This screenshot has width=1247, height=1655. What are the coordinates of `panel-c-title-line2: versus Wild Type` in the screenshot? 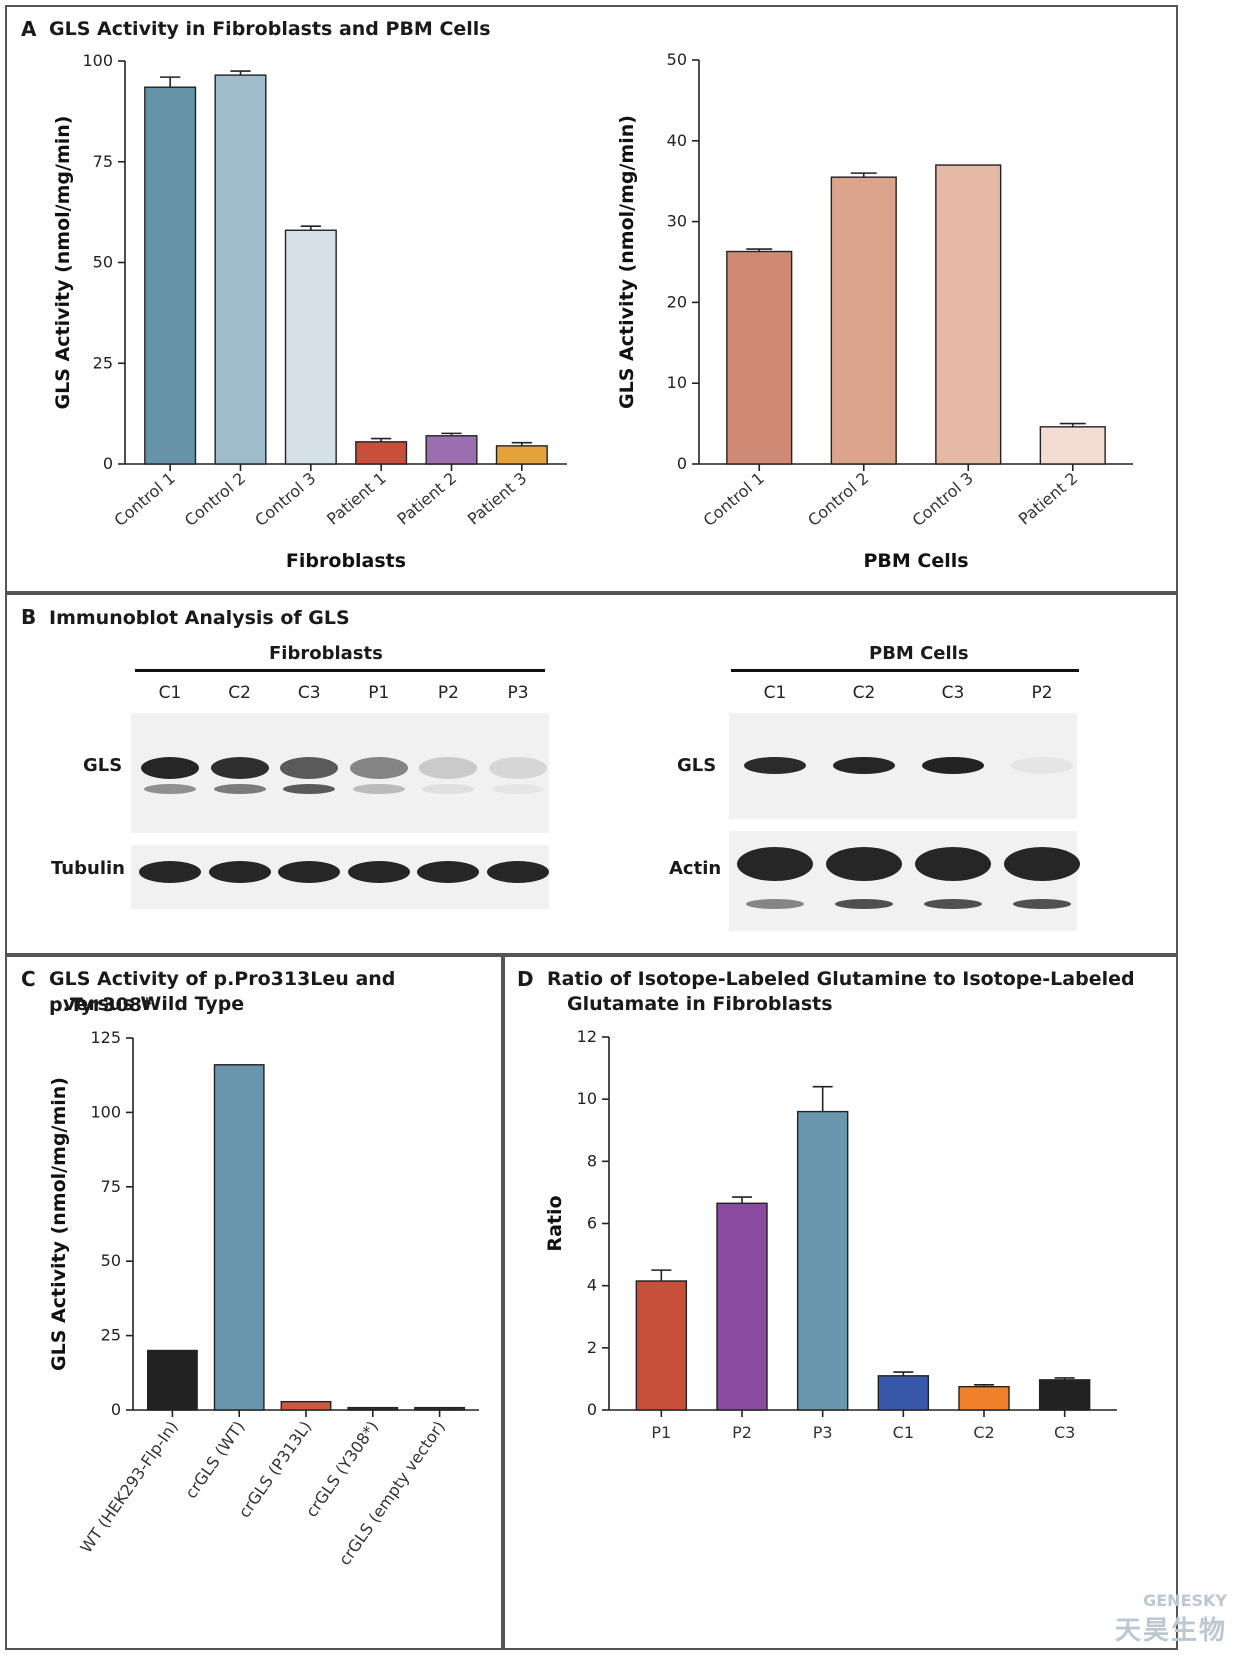 It's located at (154, 1004).